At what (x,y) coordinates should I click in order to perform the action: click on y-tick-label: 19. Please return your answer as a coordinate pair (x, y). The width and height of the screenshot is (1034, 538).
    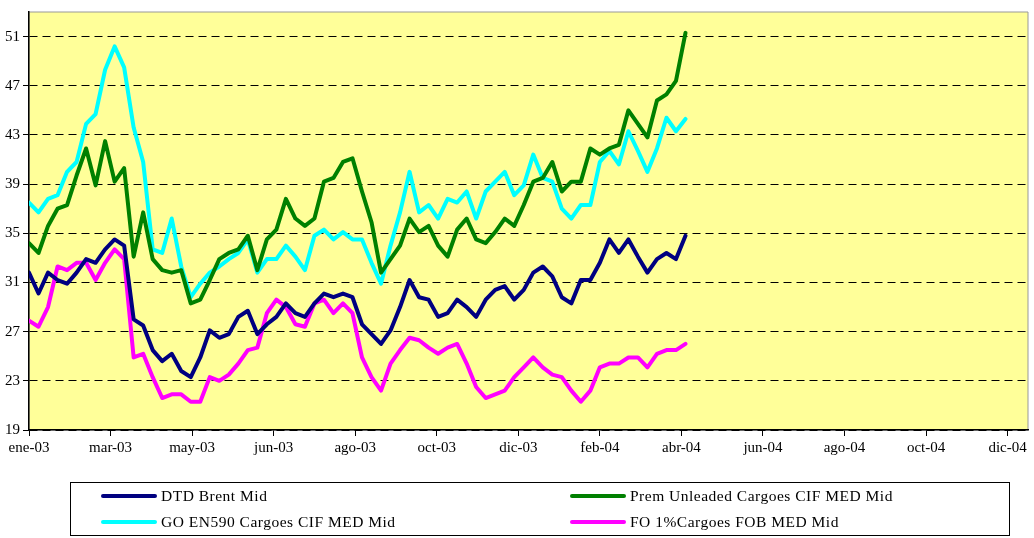
    Looking at the image, I should click on (12, 428).